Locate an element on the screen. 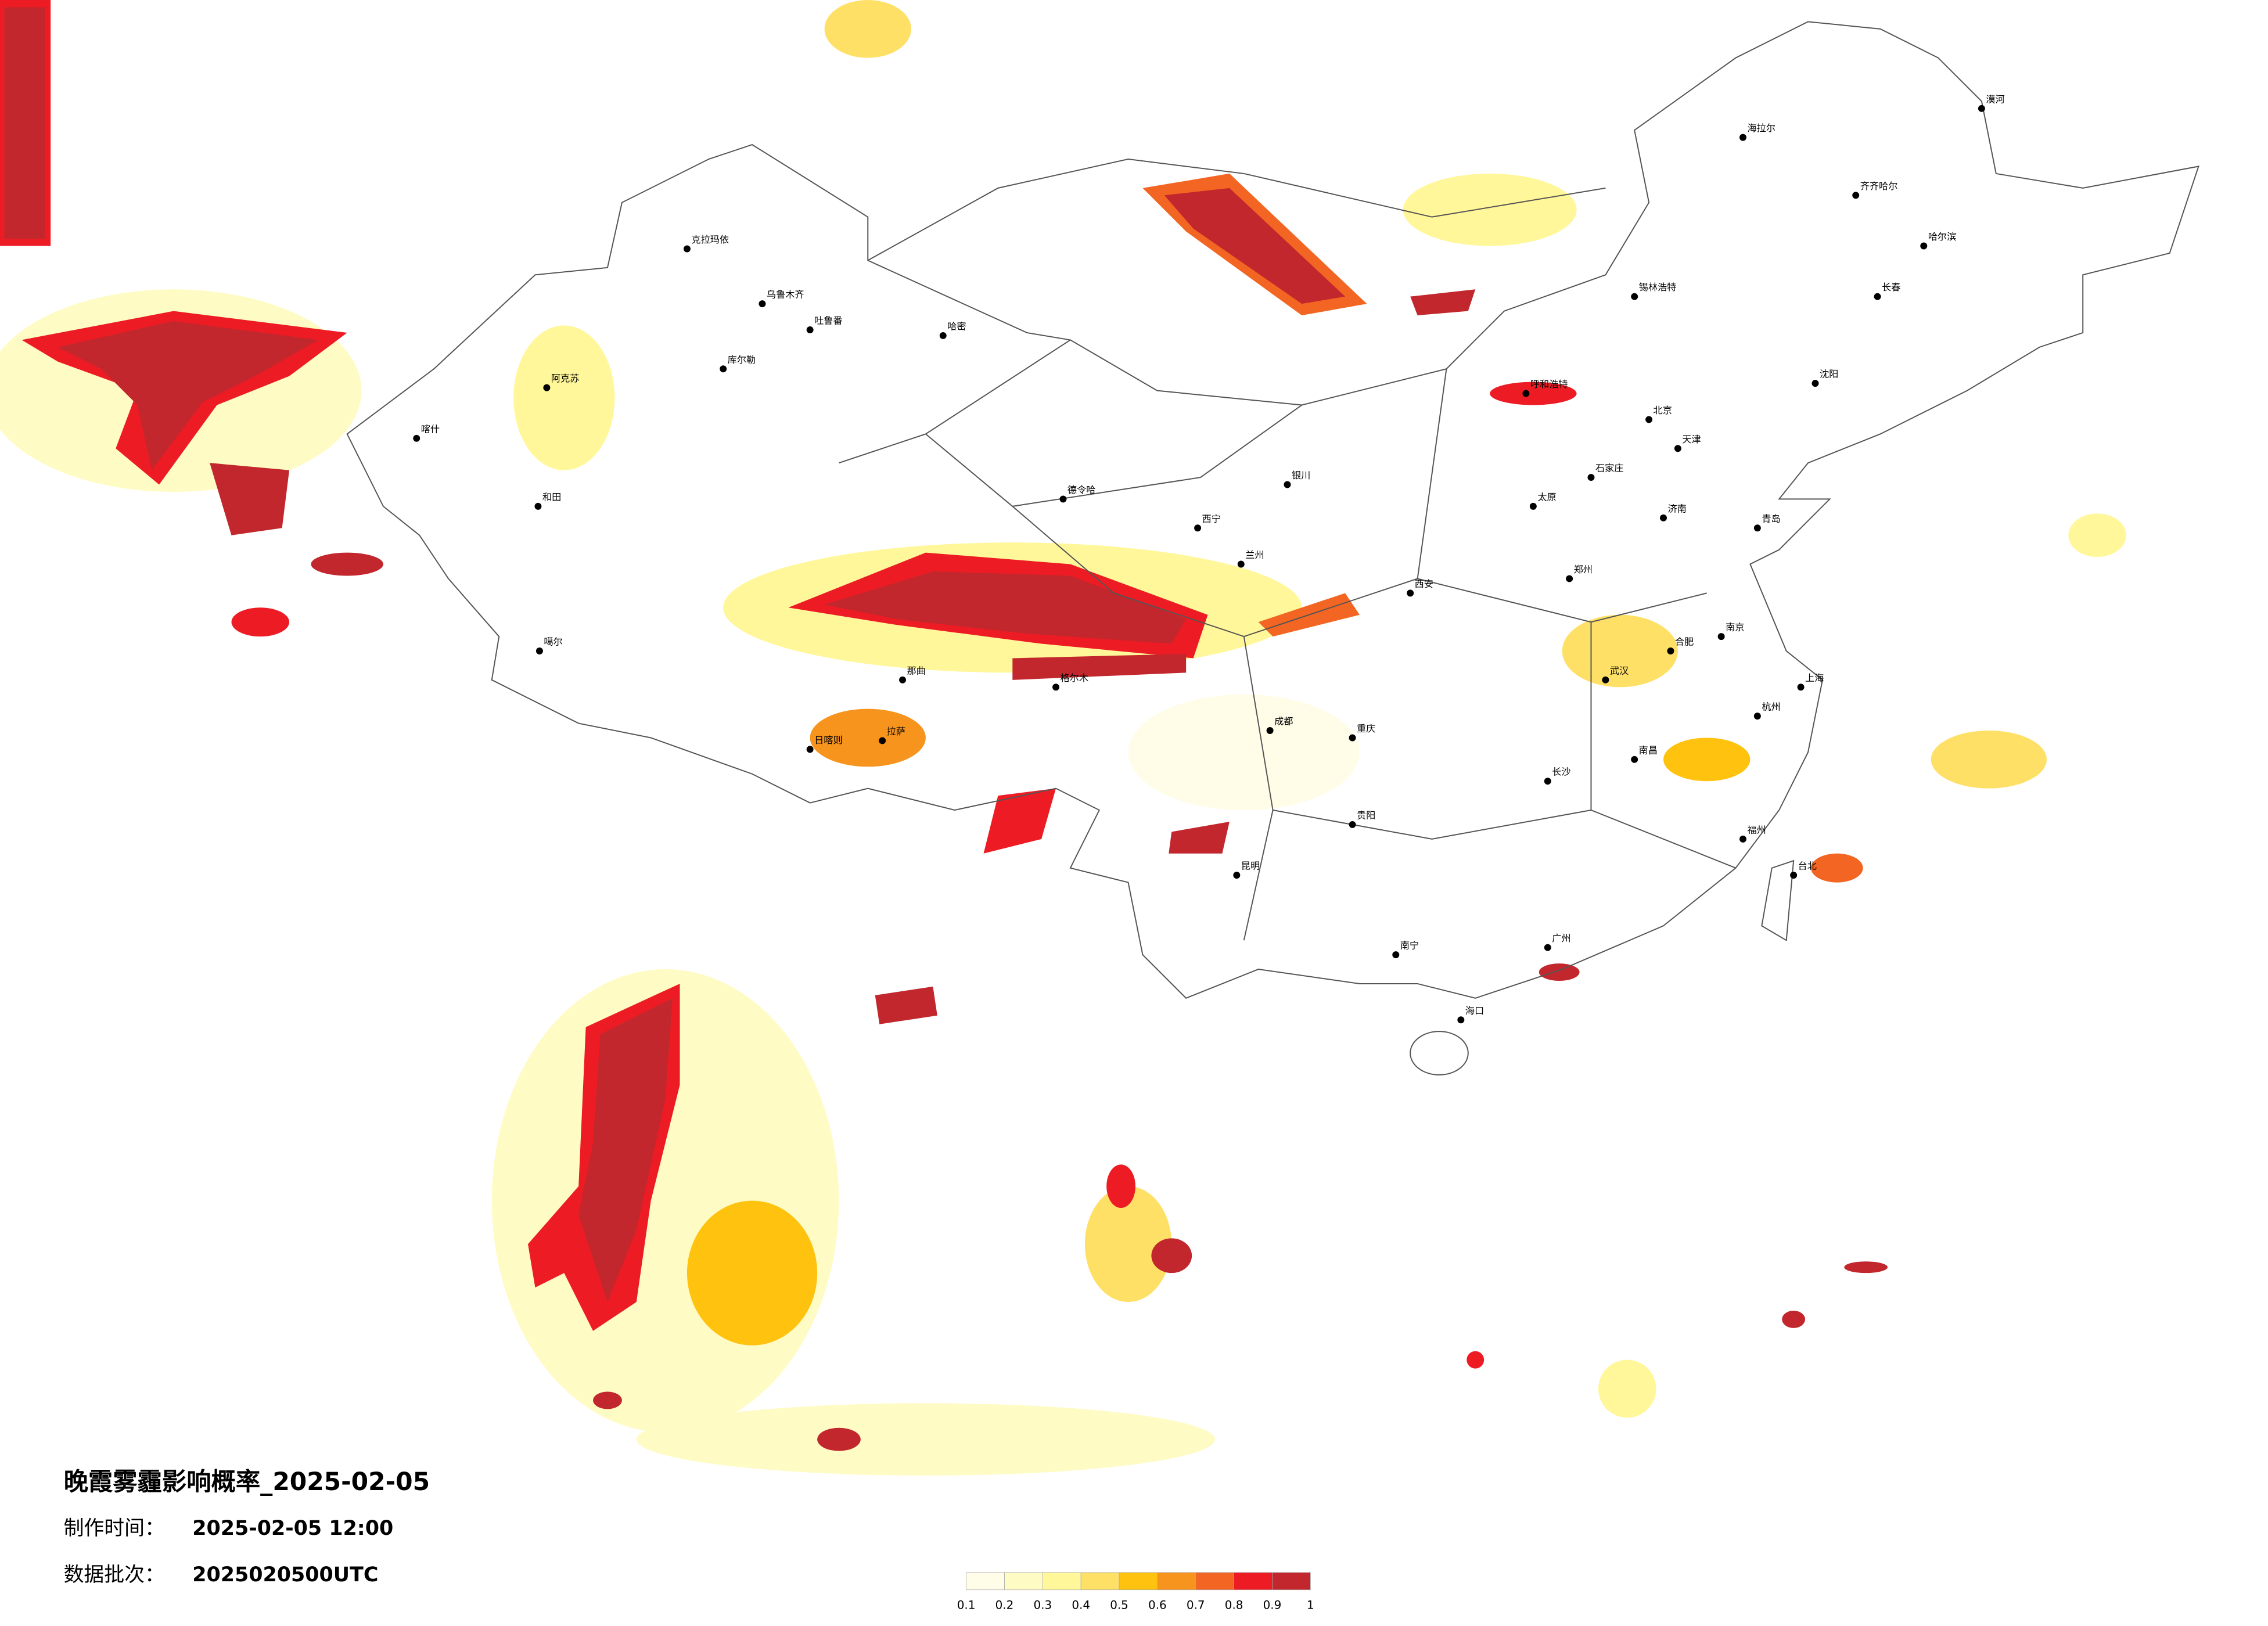 Image resolution: width=2268 pixels, height=1626 pixels. city-label: 沈阳 is located at coordinates (1829, 374).